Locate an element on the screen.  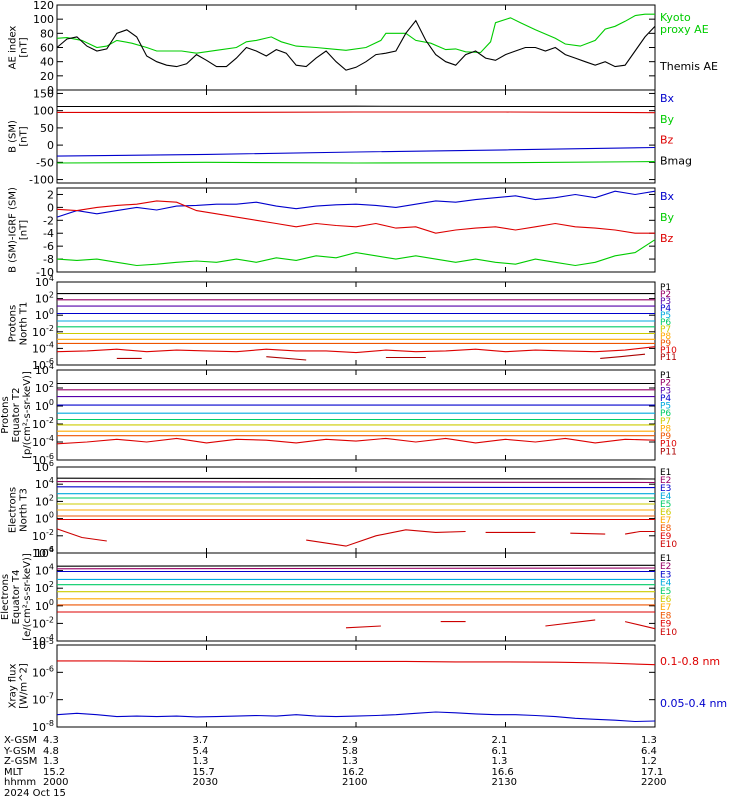
legend-entry: 0.1-0.8 nm is located at coordinates (690, 661).